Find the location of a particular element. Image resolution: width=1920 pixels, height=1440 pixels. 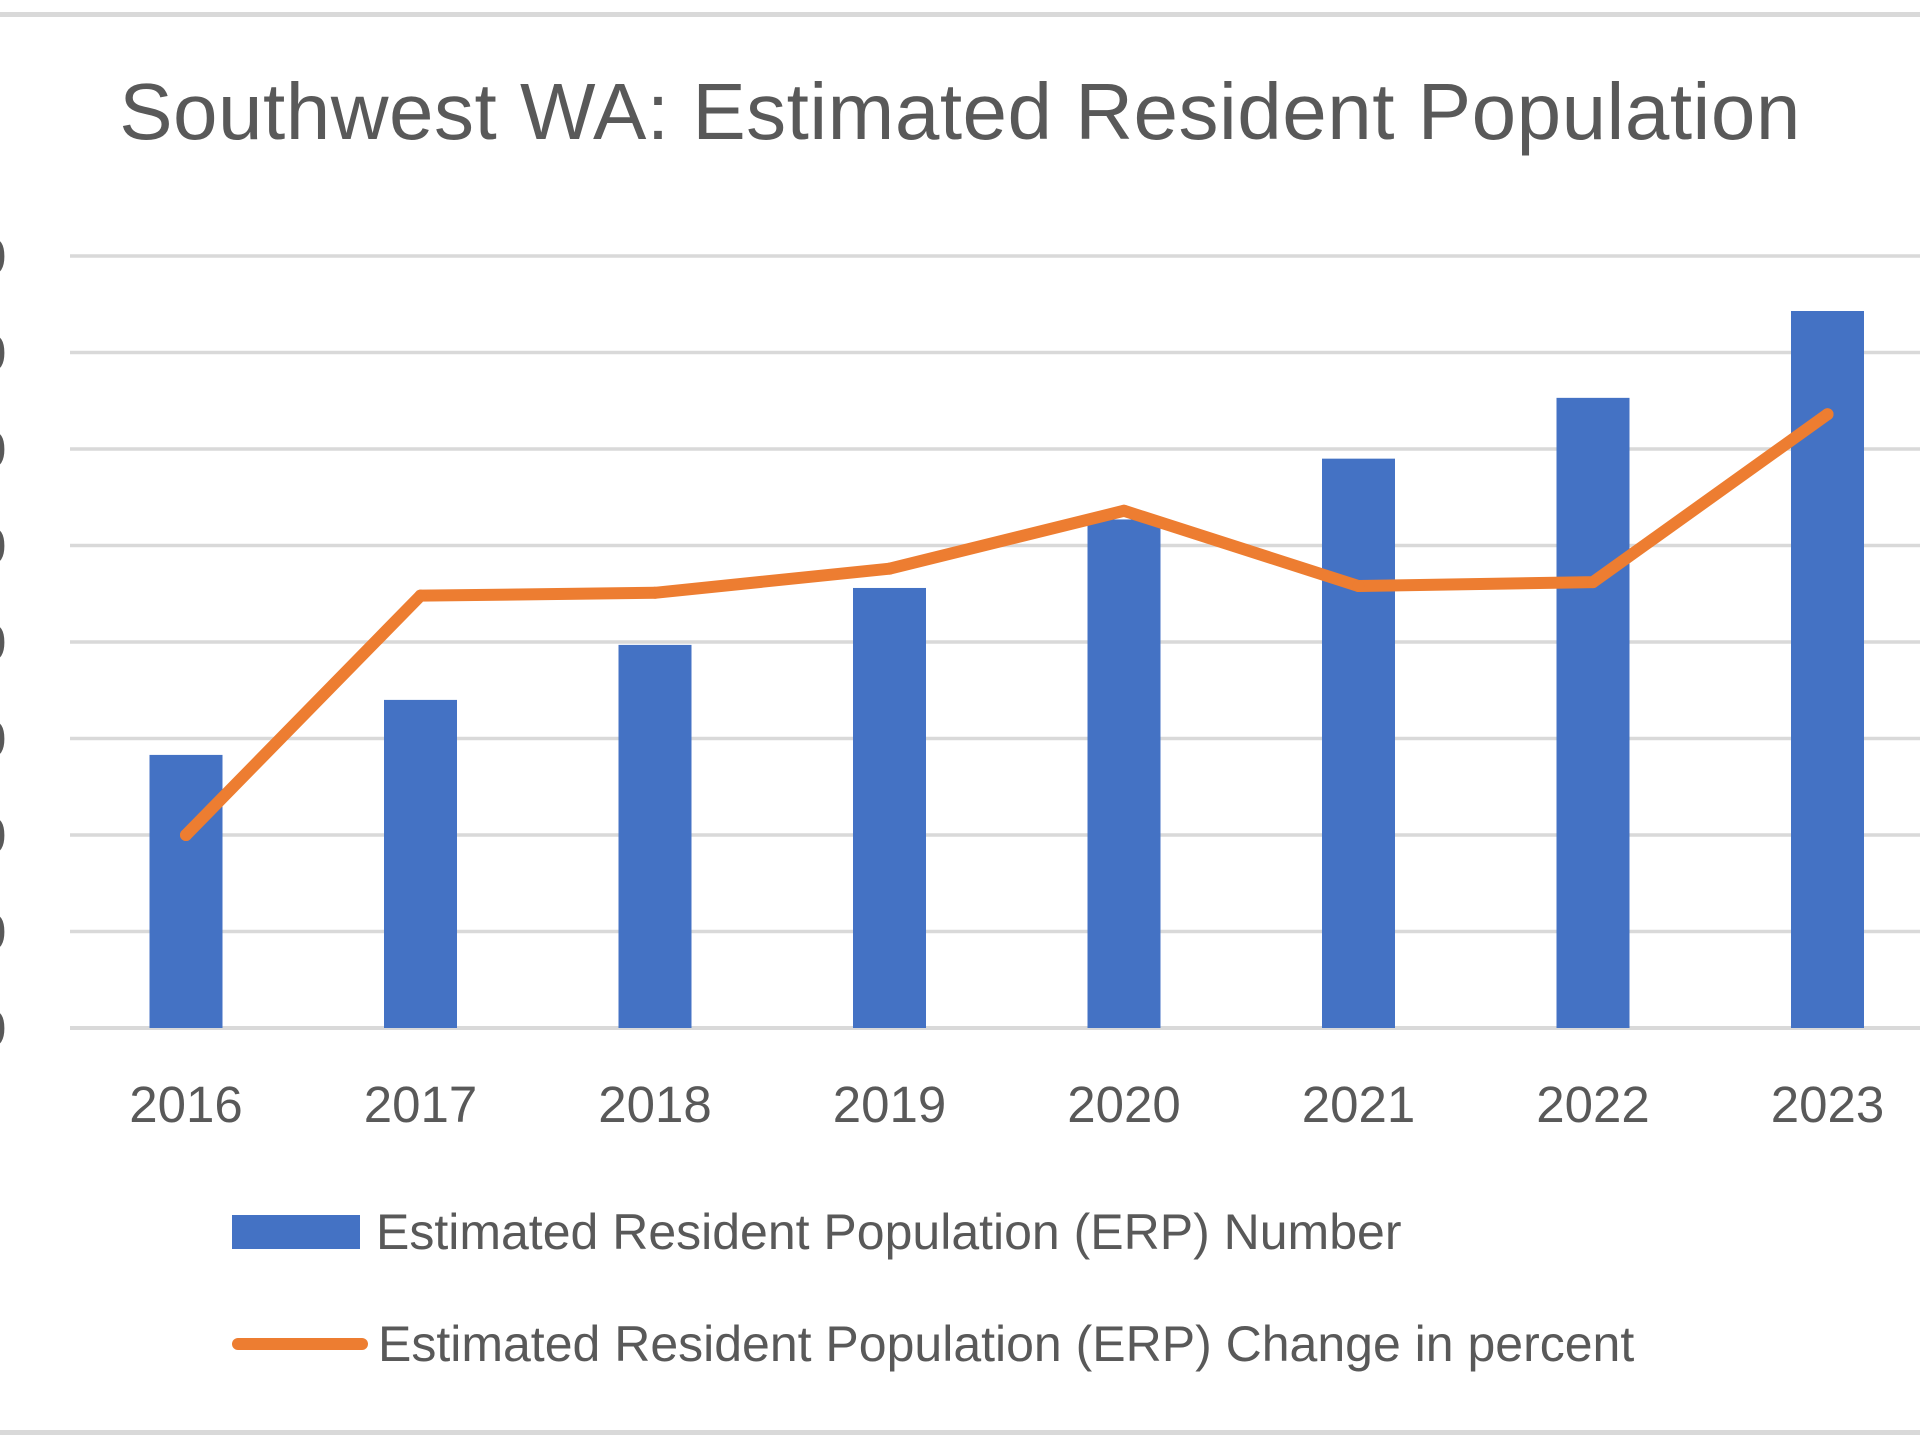

line-point-2022 is located at coordinates (1593, 582).